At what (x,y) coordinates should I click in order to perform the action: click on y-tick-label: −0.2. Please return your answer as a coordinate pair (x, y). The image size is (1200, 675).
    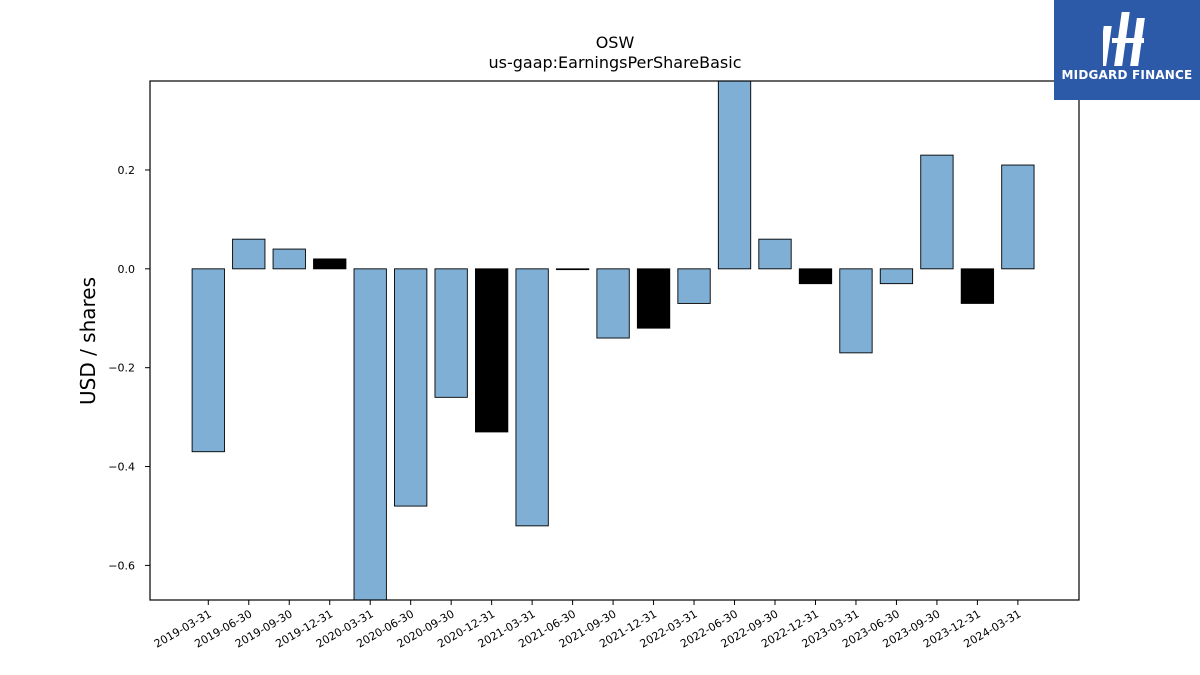
    Looking at the image, I should click on (121, 368).